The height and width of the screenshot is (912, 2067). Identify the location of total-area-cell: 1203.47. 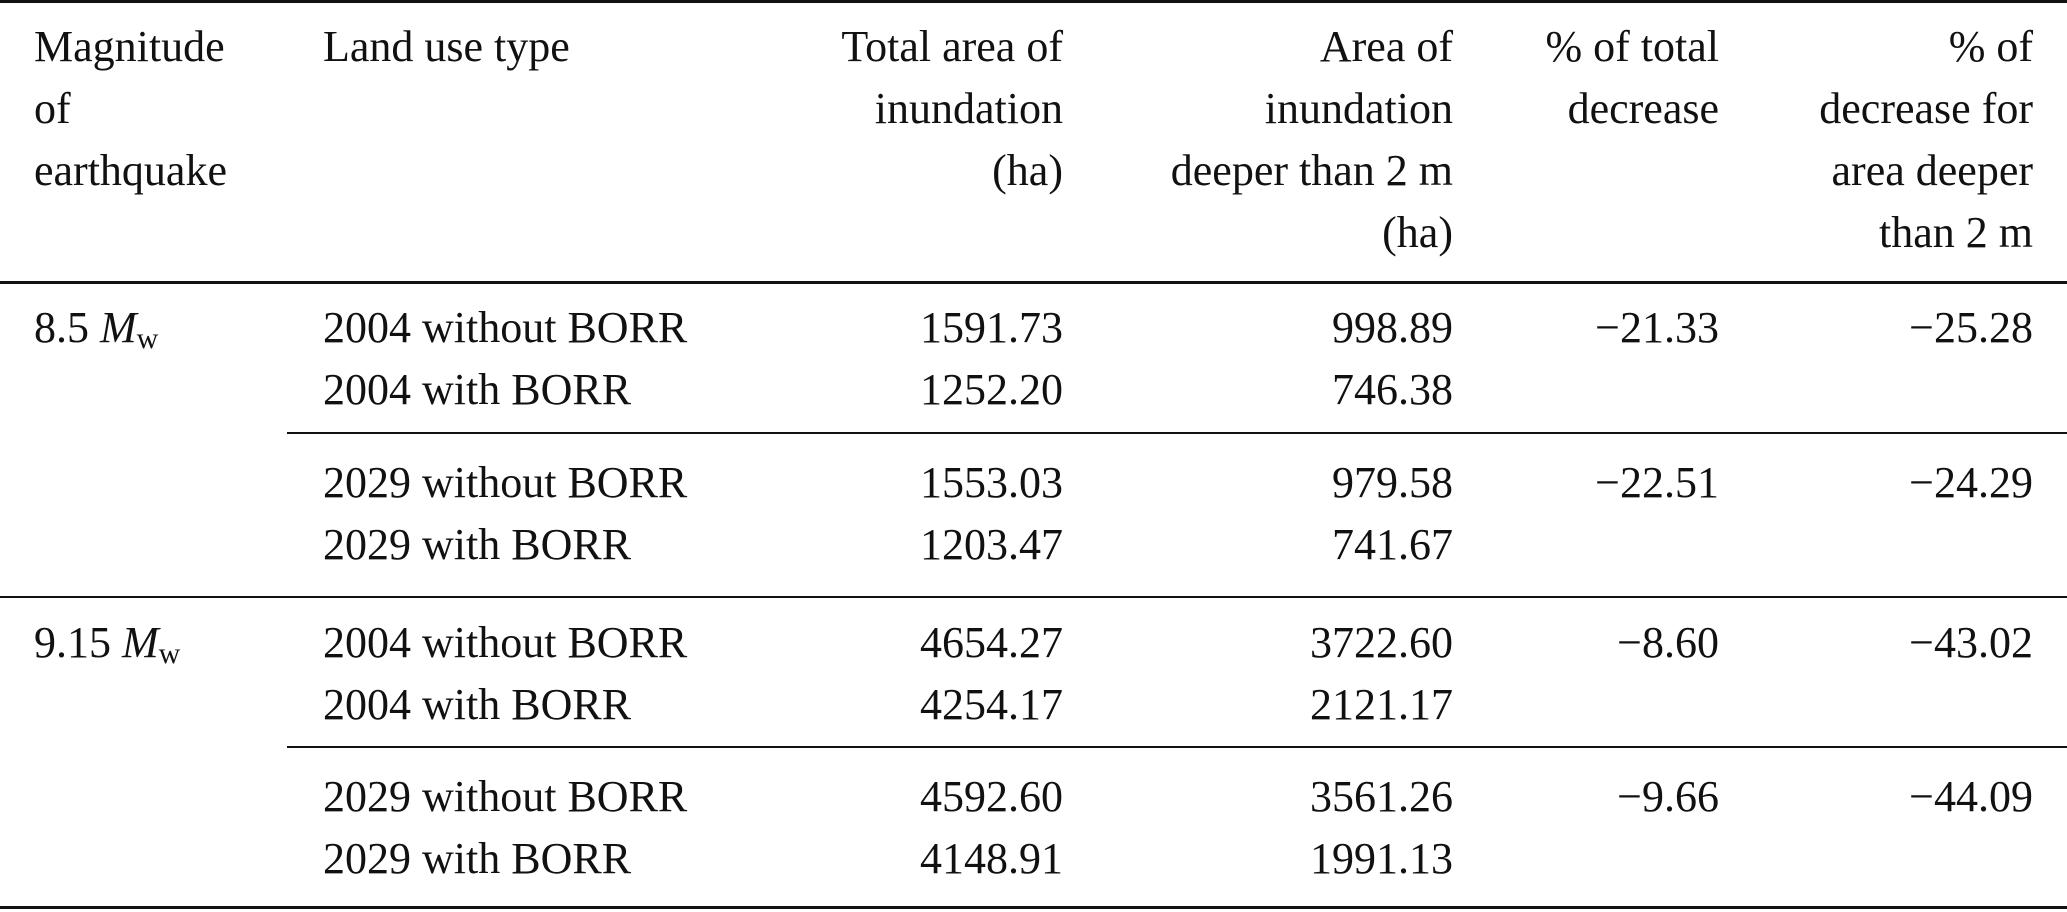
(991, 544).